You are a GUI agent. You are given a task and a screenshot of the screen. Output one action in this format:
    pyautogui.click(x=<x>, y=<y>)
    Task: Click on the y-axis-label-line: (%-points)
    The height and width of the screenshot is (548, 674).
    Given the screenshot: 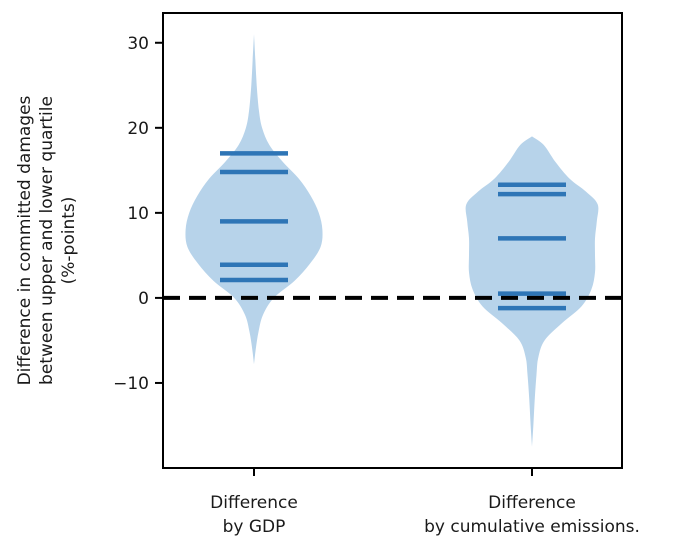 What is the action you would take?
    pyautogui.click(x=69, y=241)
    